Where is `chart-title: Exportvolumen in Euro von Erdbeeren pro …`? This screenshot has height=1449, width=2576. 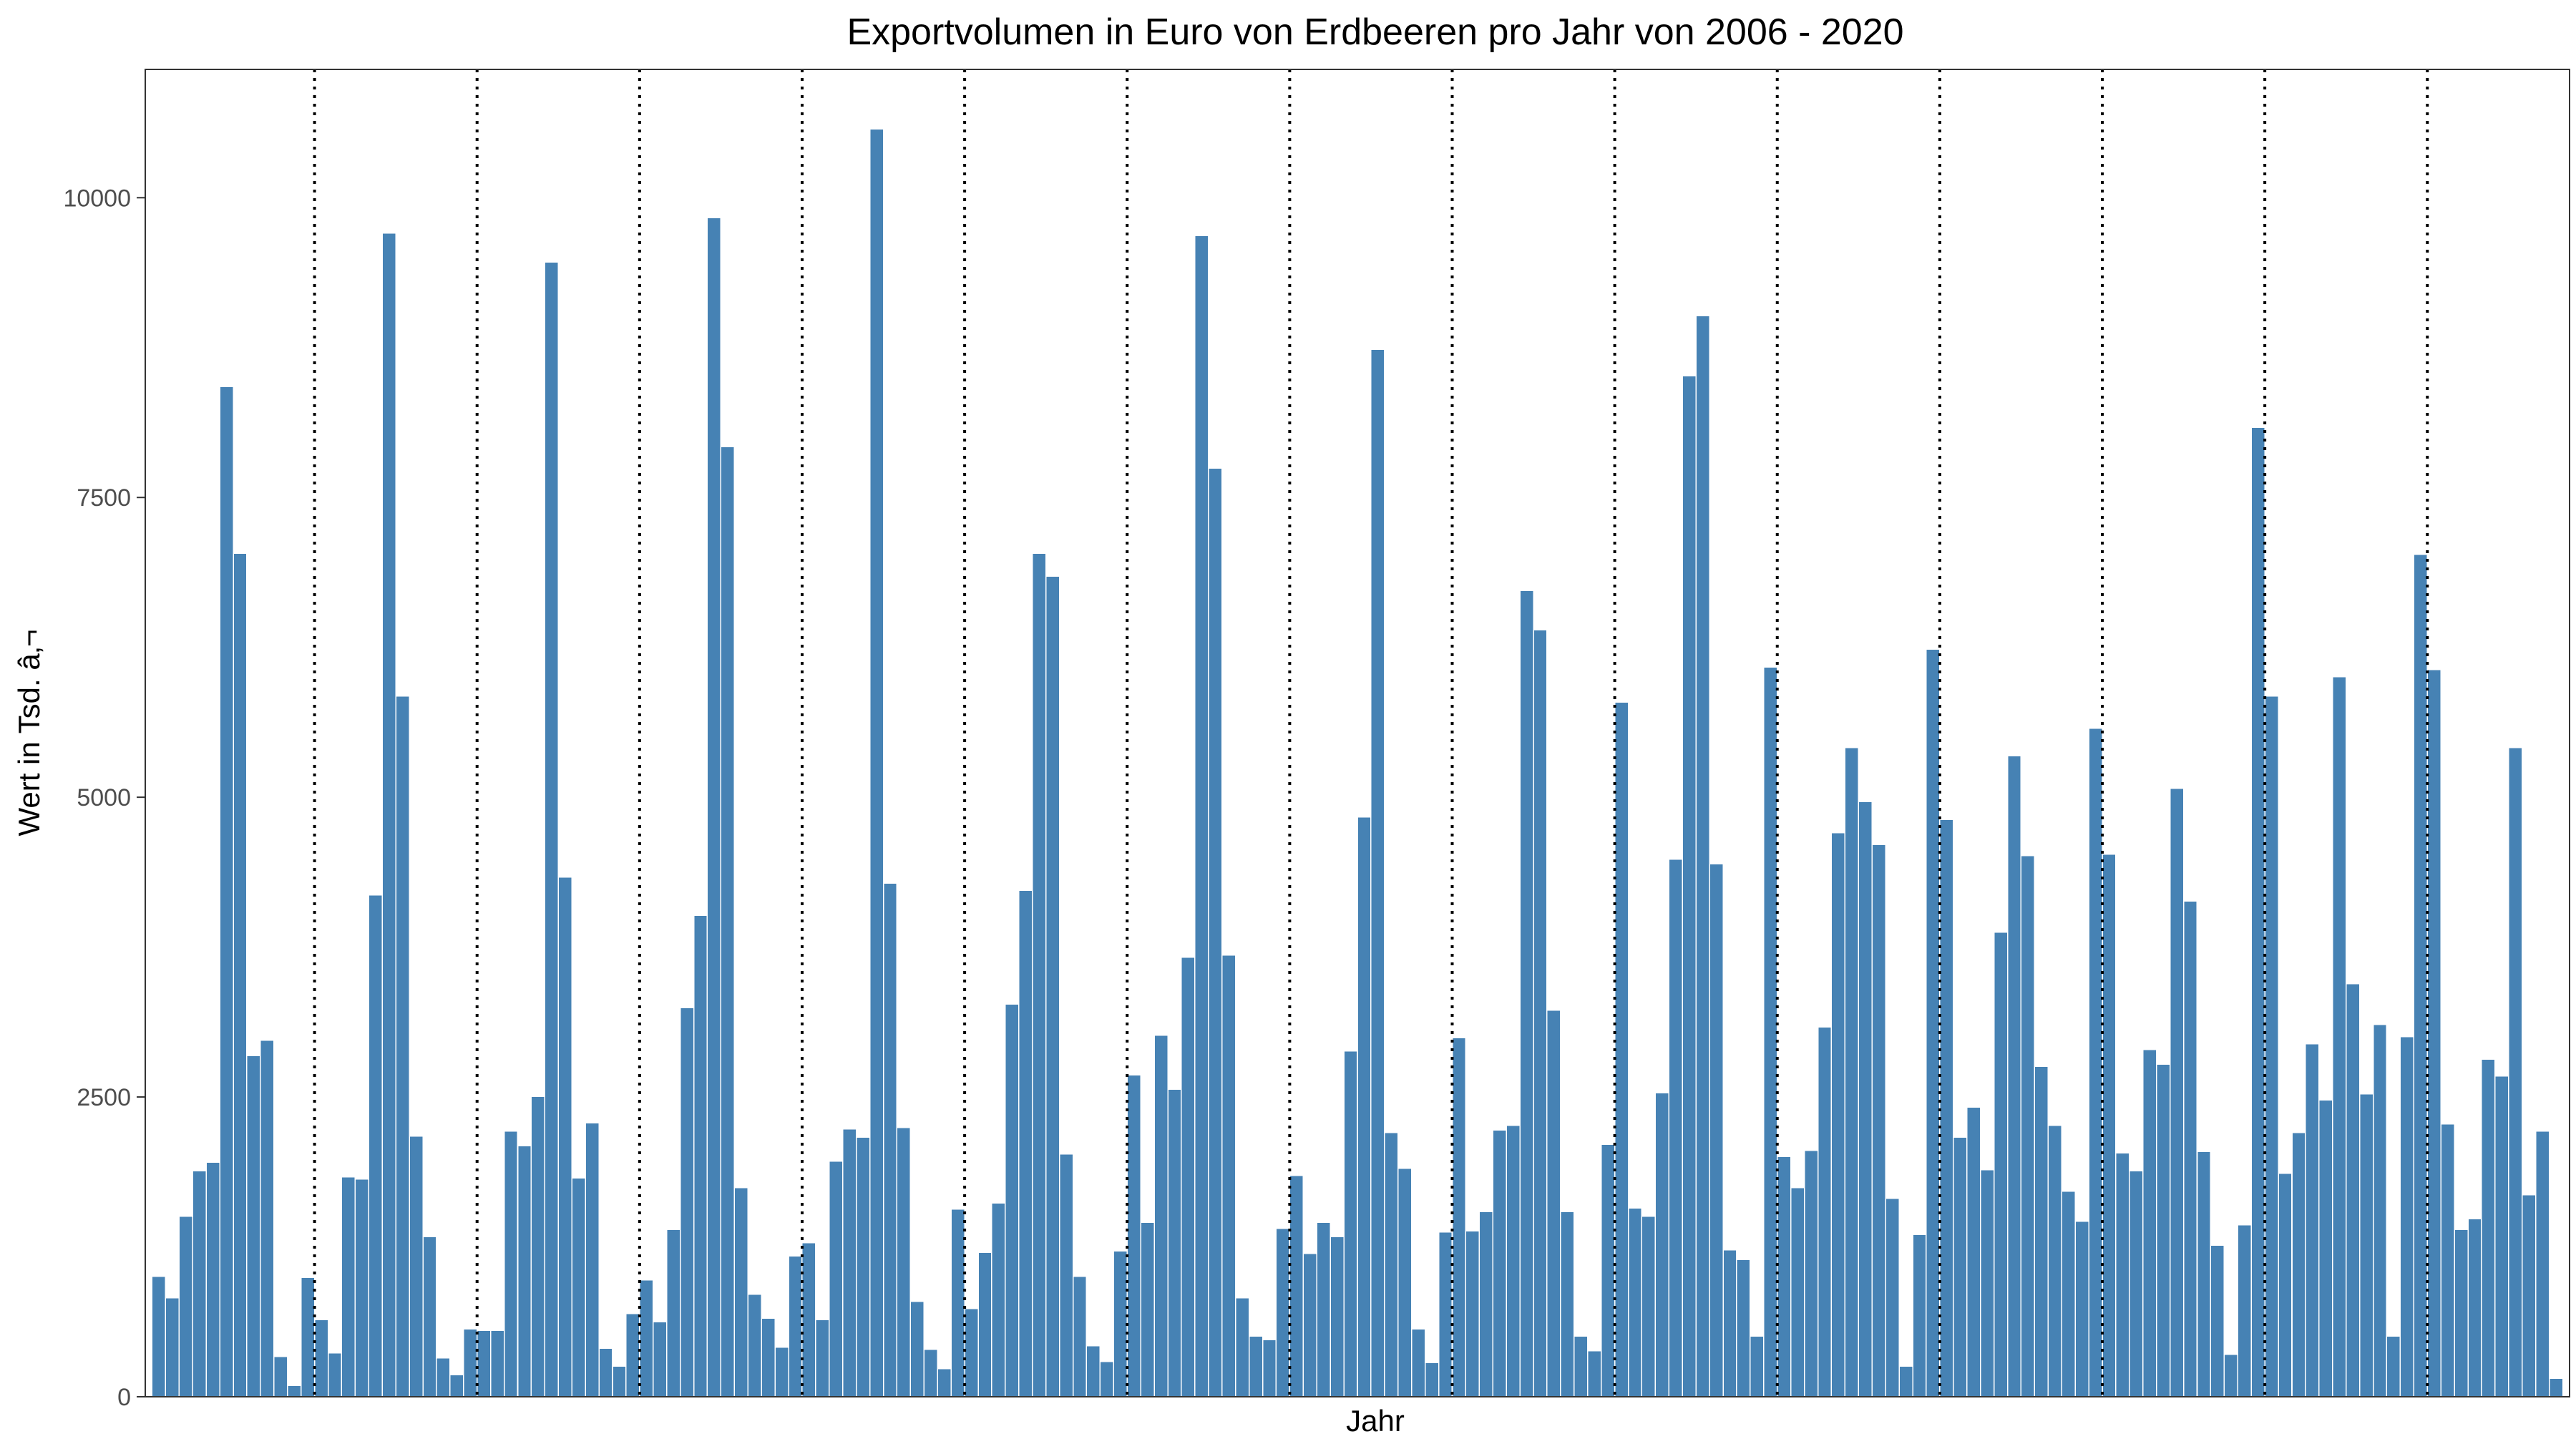 chart-title: Exportvolumen in Euro von Erdbeeren pro … is located at coordinates (1375, 32).